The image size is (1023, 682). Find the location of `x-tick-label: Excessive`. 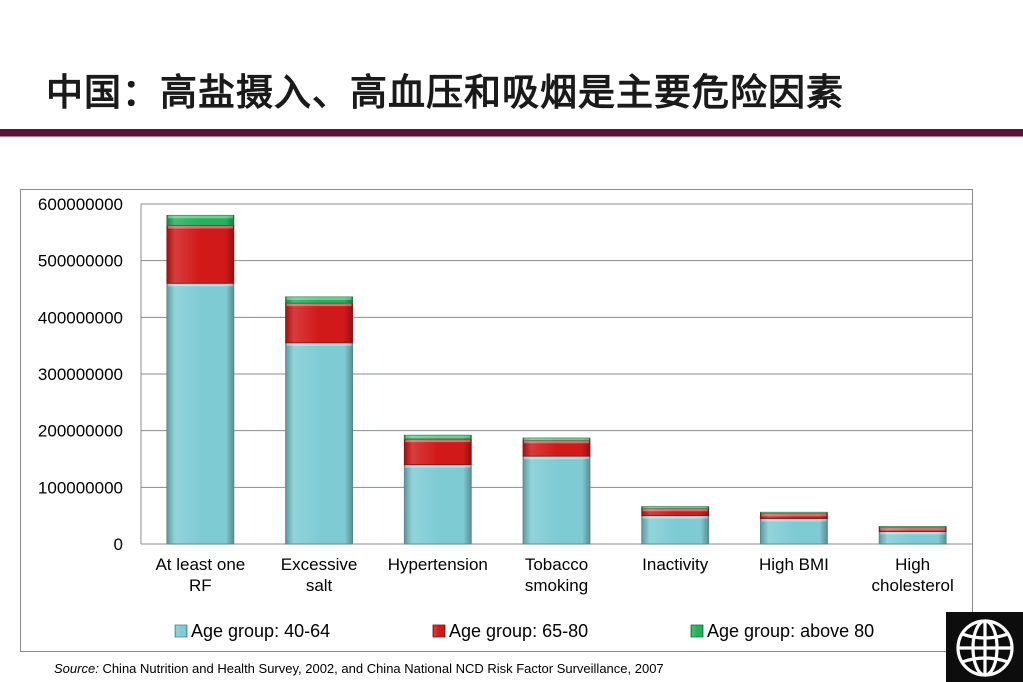

x-tick-label: Excessive is located at coordinates (319, 564).